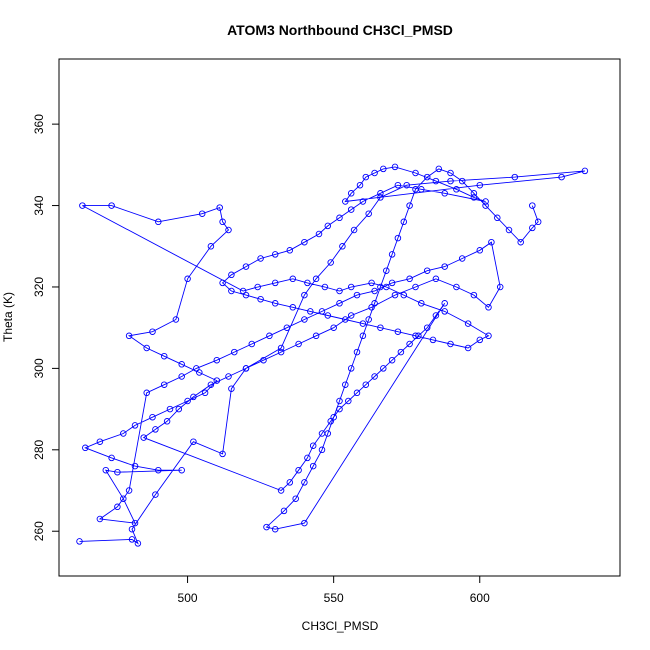 The width and height of the screenshot is (650, 650). I want to click on y-tick-label: 340, so click(39, 205).